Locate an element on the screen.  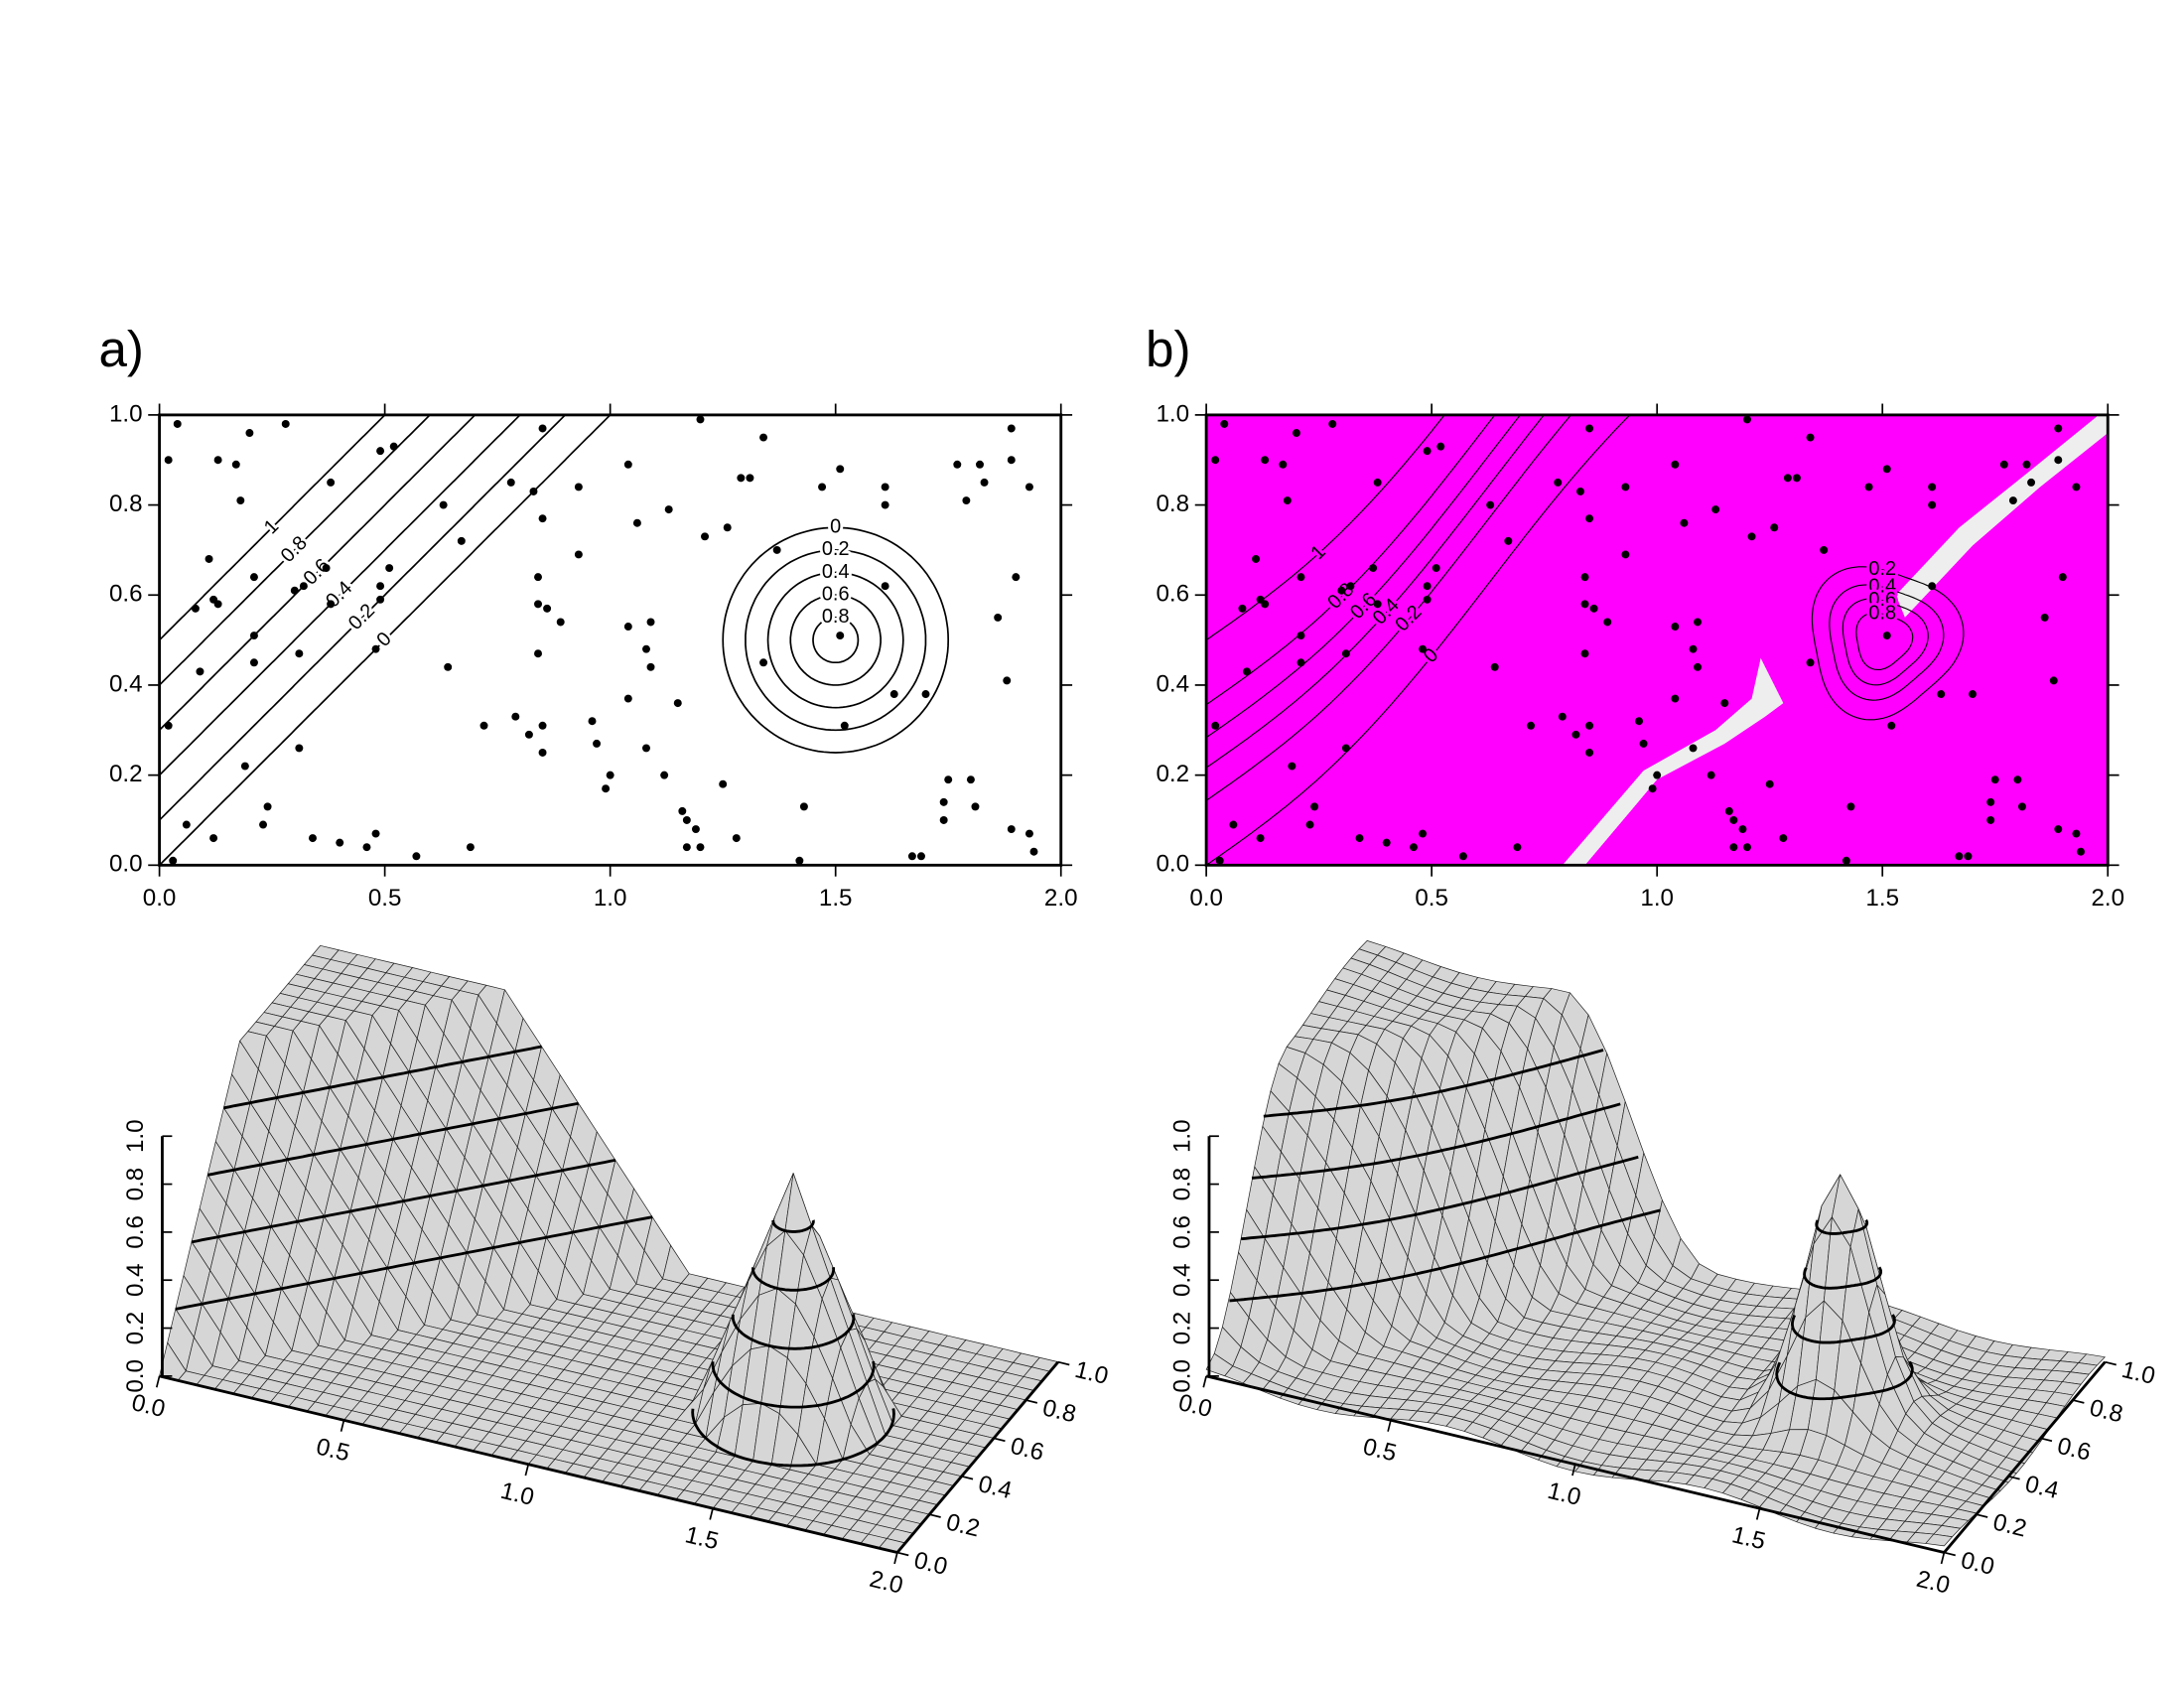
x-tick-label: 1.5 is located at coordinates (701, 1538).